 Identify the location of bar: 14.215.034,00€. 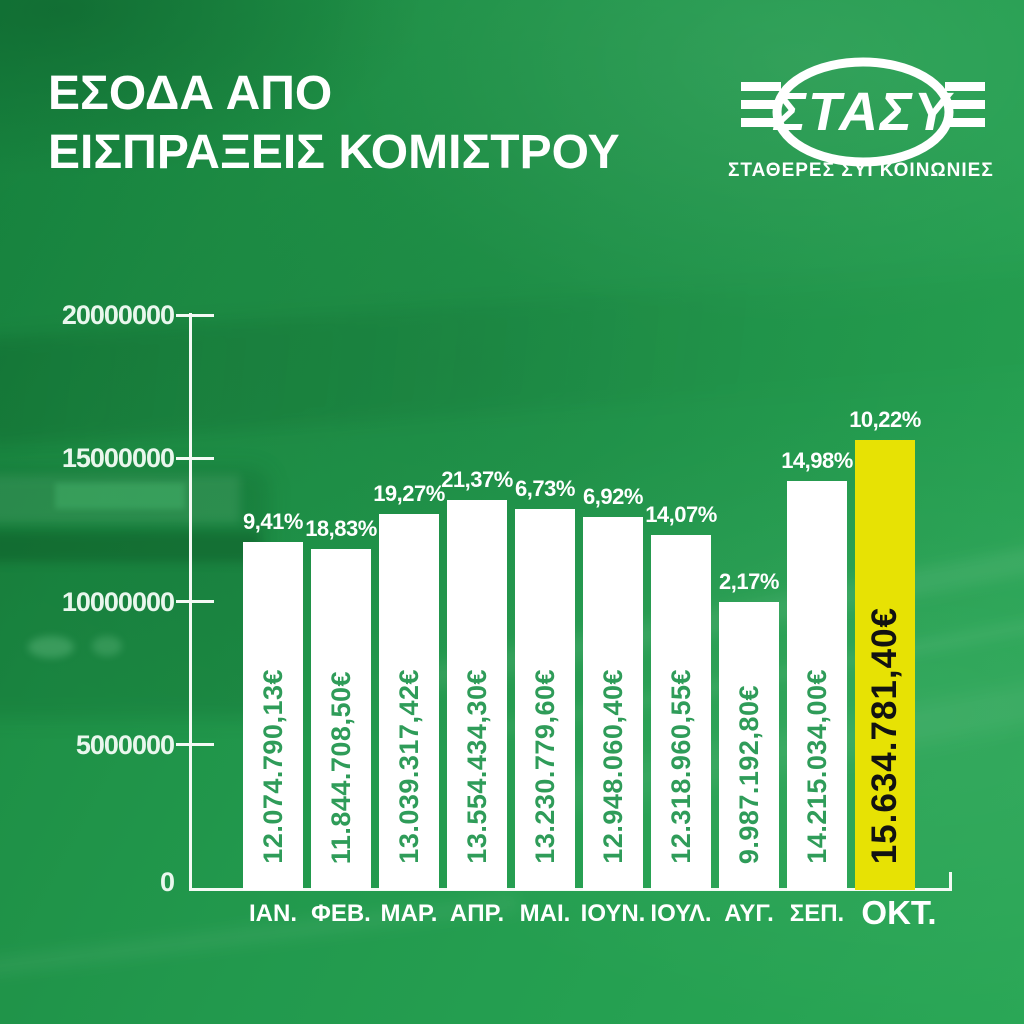
(817, 685).